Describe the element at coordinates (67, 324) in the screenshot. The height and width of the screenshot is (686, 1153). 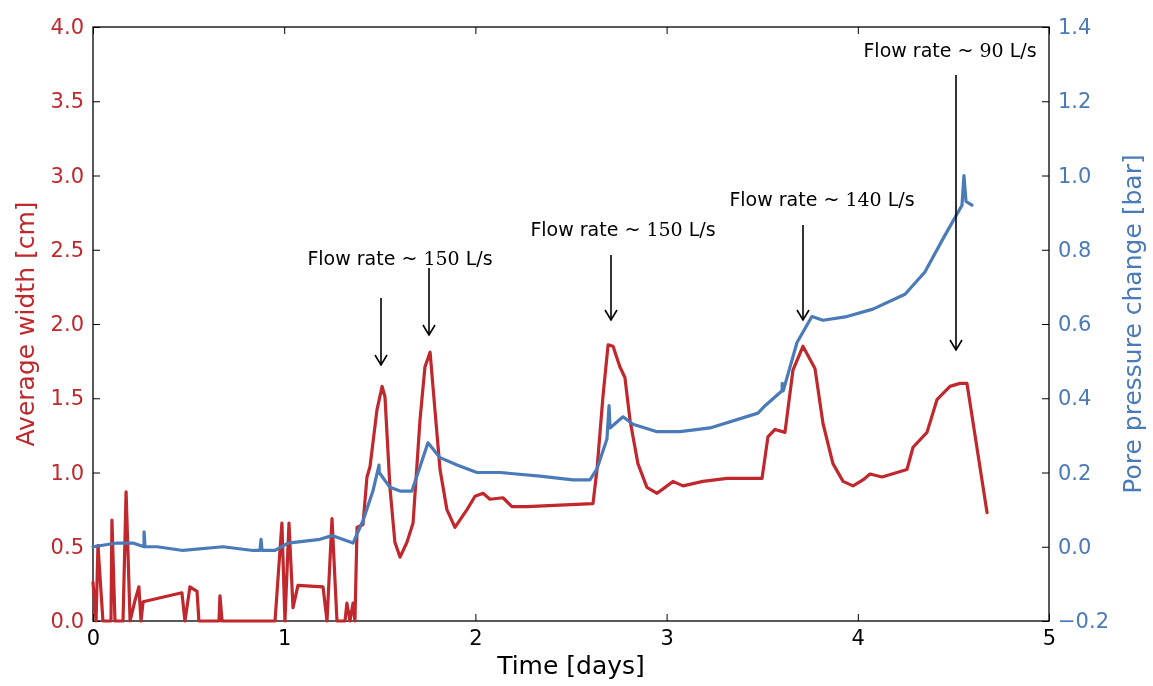
I see `y-tick-label: 2.0` at that location.